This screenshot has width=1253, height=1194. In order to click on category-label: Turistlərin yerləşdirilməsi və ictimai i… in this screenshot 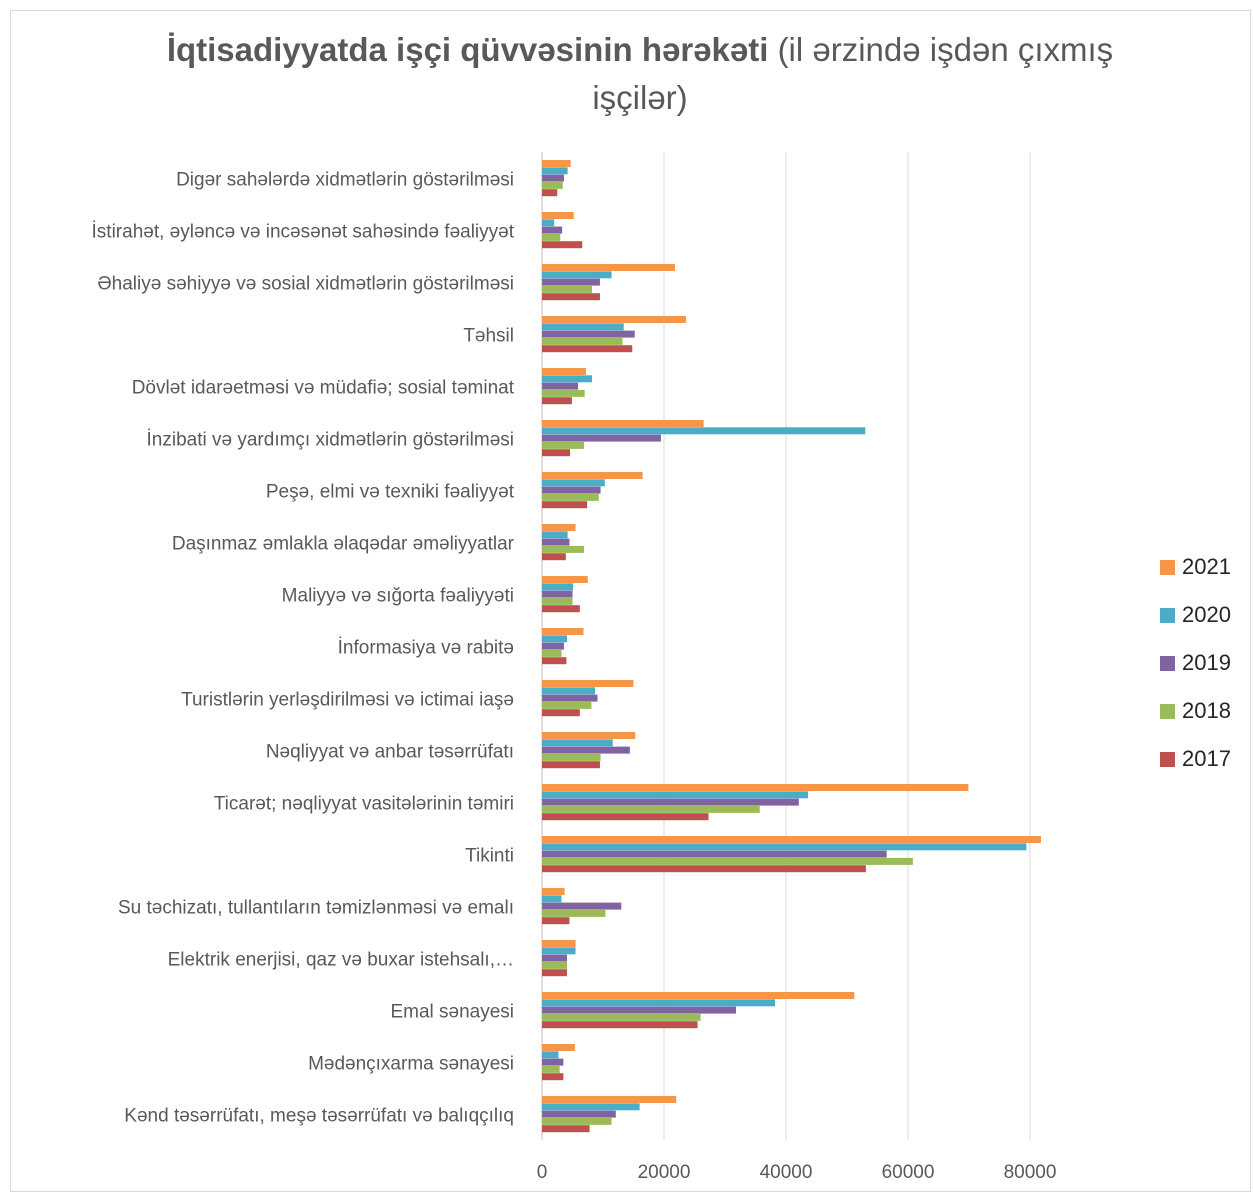, I will do `click(347, 699)`.